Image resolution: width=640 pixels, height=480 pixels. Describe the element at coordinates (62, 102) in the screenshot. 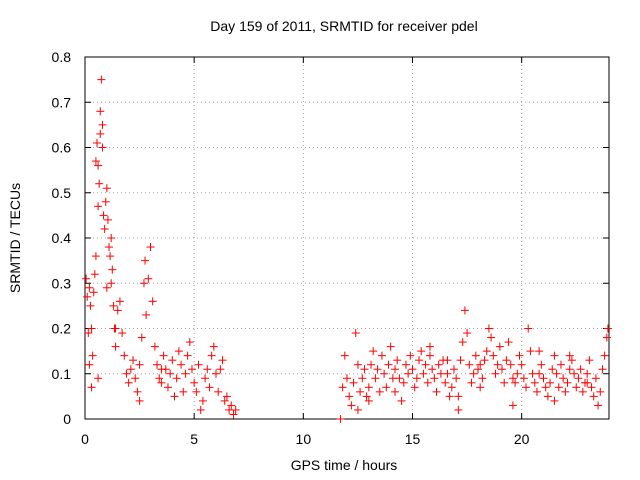

I see `y-tick-label: 0.7` at that location.